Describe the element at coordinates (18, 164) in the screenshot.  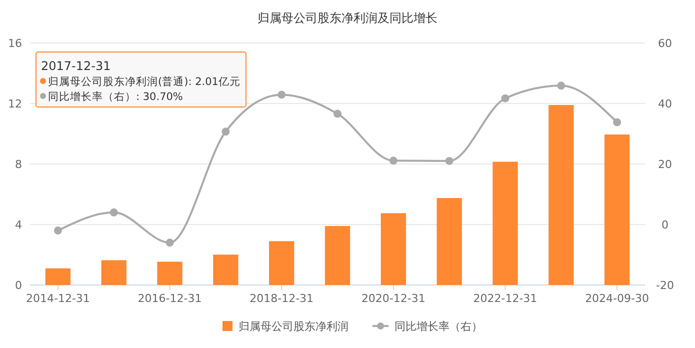
I see `y-tick-label: 8` at that location.